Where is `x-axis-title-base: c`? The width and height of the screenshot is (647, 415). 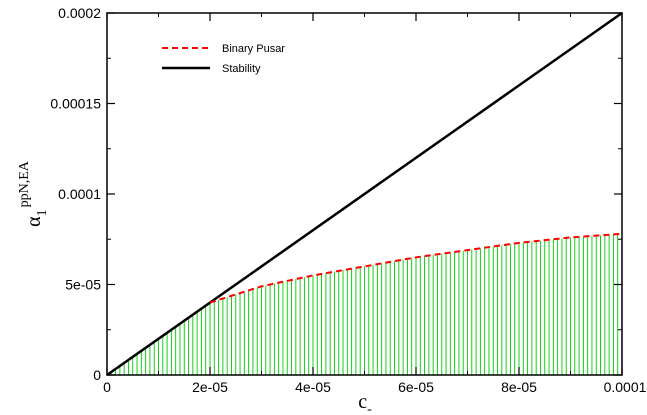
x-axis-title-base: c is located at coordinates (362, 402).